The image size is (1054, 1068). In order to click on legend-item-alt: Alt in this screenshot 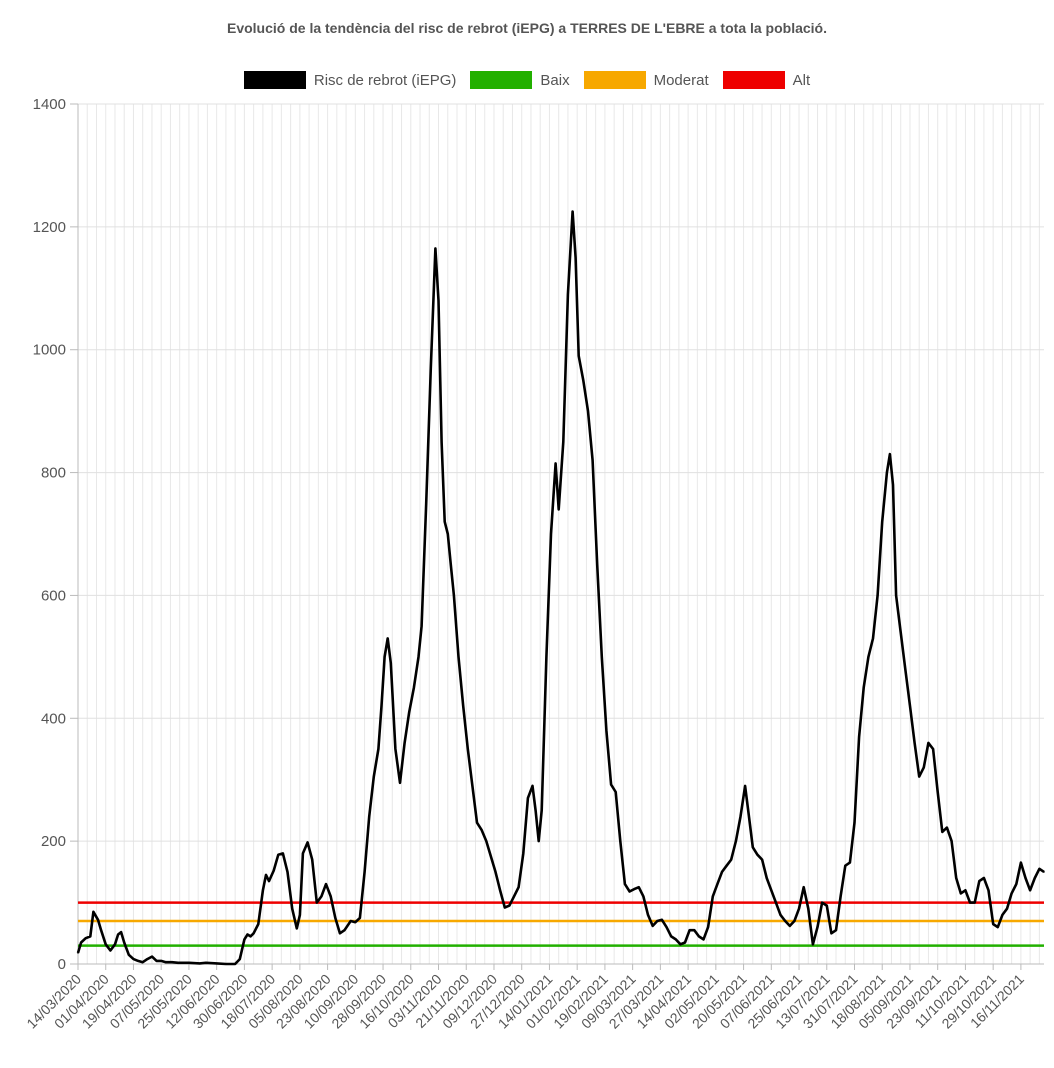, I will do `click(766, 80)`.